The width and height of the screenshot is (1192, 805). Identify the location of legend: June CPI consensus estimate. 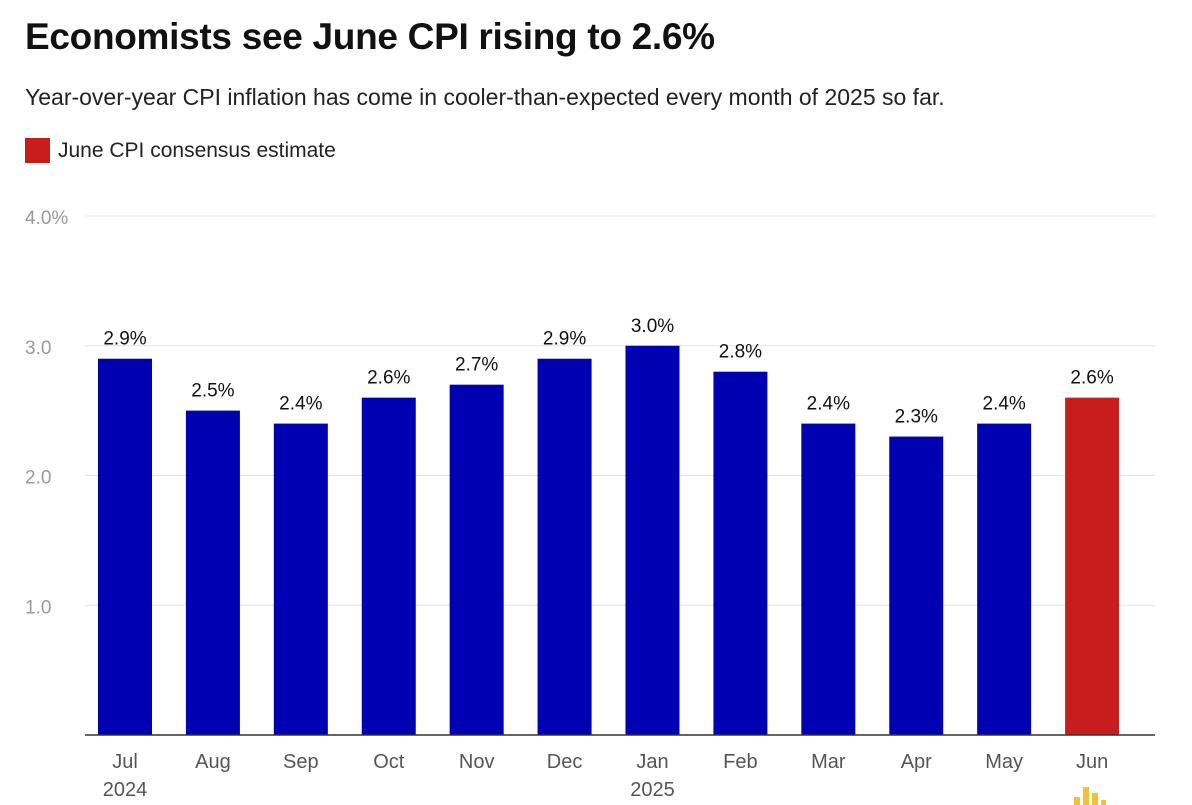
(180, 150).